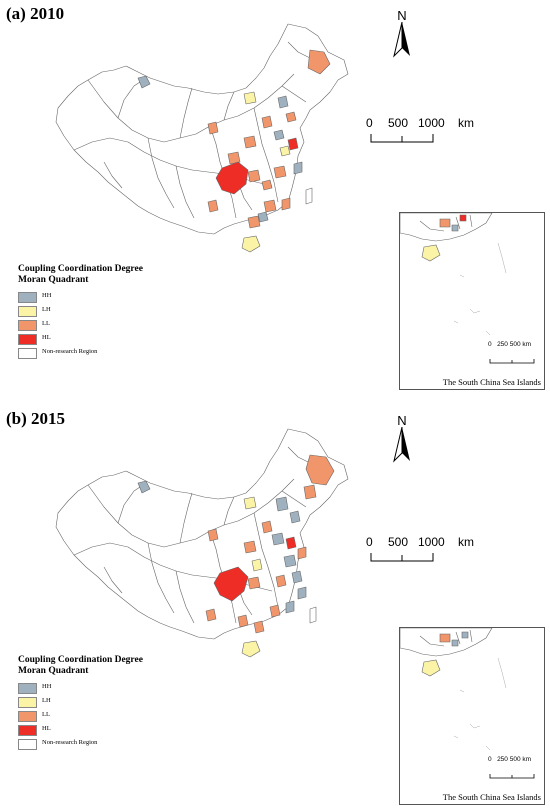 This screenshot has height=810, width=550. What do you see at coordinates (512, 361) in the screenshot?
I see `inset-scale-bar` at bounding box center [512, 361].